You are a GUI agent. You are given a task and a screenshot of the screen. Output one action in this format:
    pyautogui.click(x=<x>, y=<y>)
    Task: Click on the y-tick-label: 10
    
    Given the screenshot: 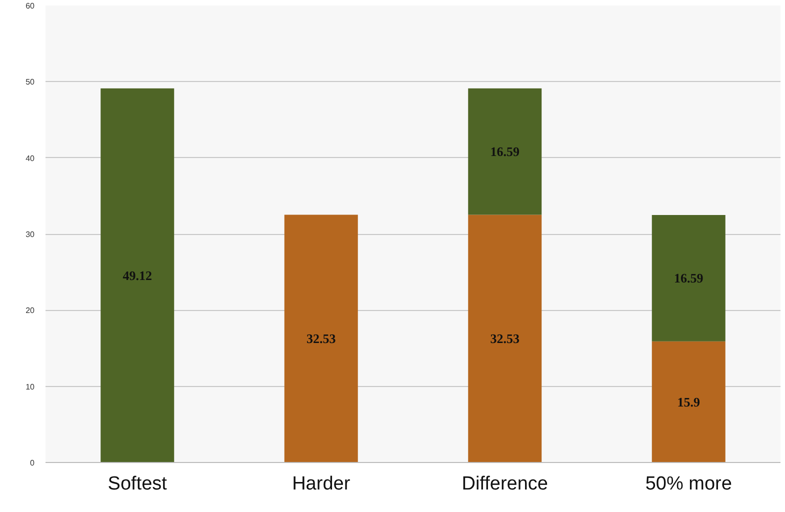 What is the action you would take?
    pyautogui.click(x=31, y=387)
    